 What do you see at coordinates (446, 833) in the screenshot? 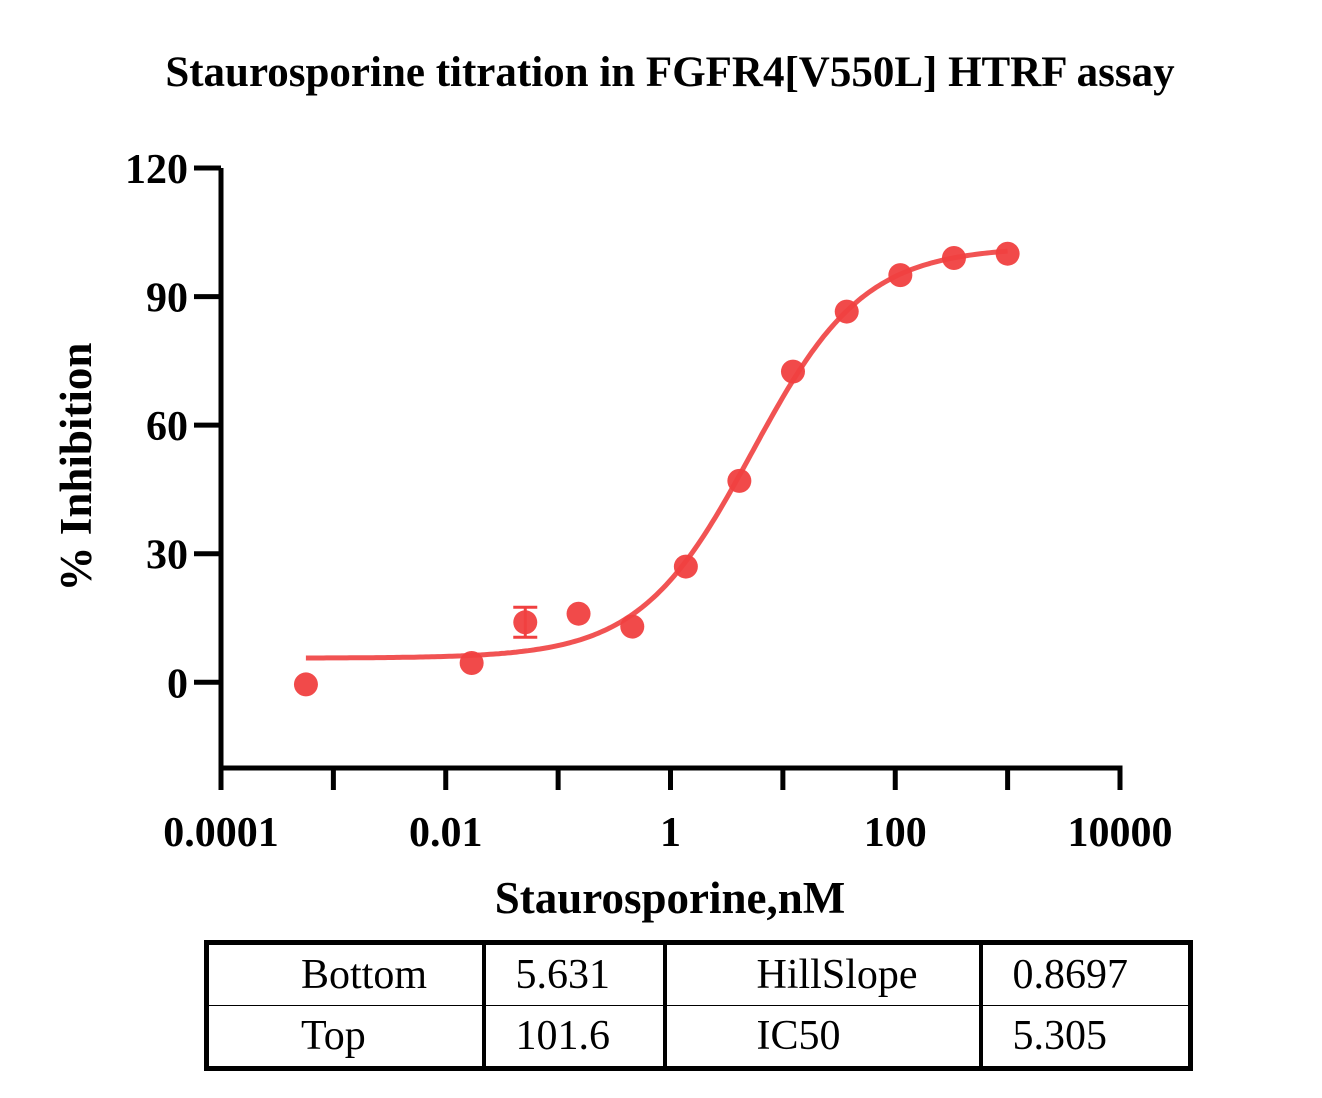
I see `x-tick-label: 0.01` at bounding box center [446, 833].